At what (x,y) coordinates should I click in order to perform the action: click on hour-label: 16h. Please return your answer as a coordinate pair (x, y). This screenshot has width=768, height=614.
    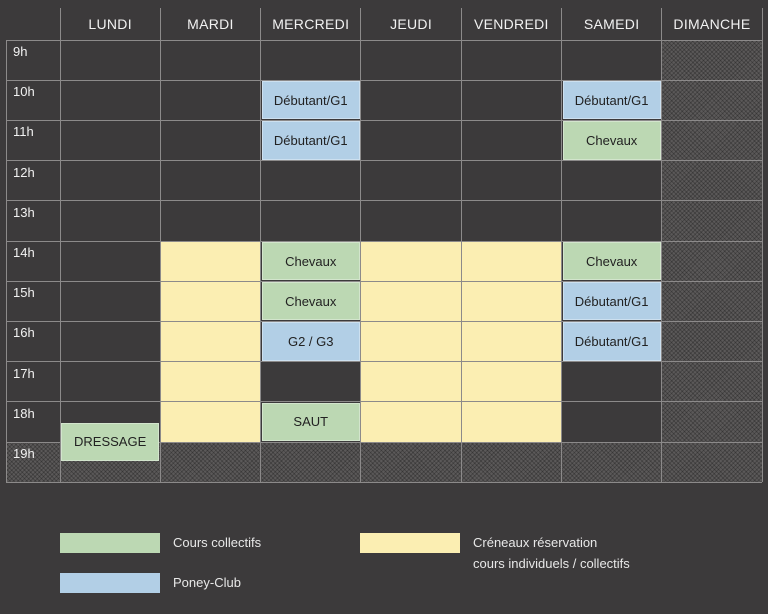
    Looking at the image, I should click on (24, 333).